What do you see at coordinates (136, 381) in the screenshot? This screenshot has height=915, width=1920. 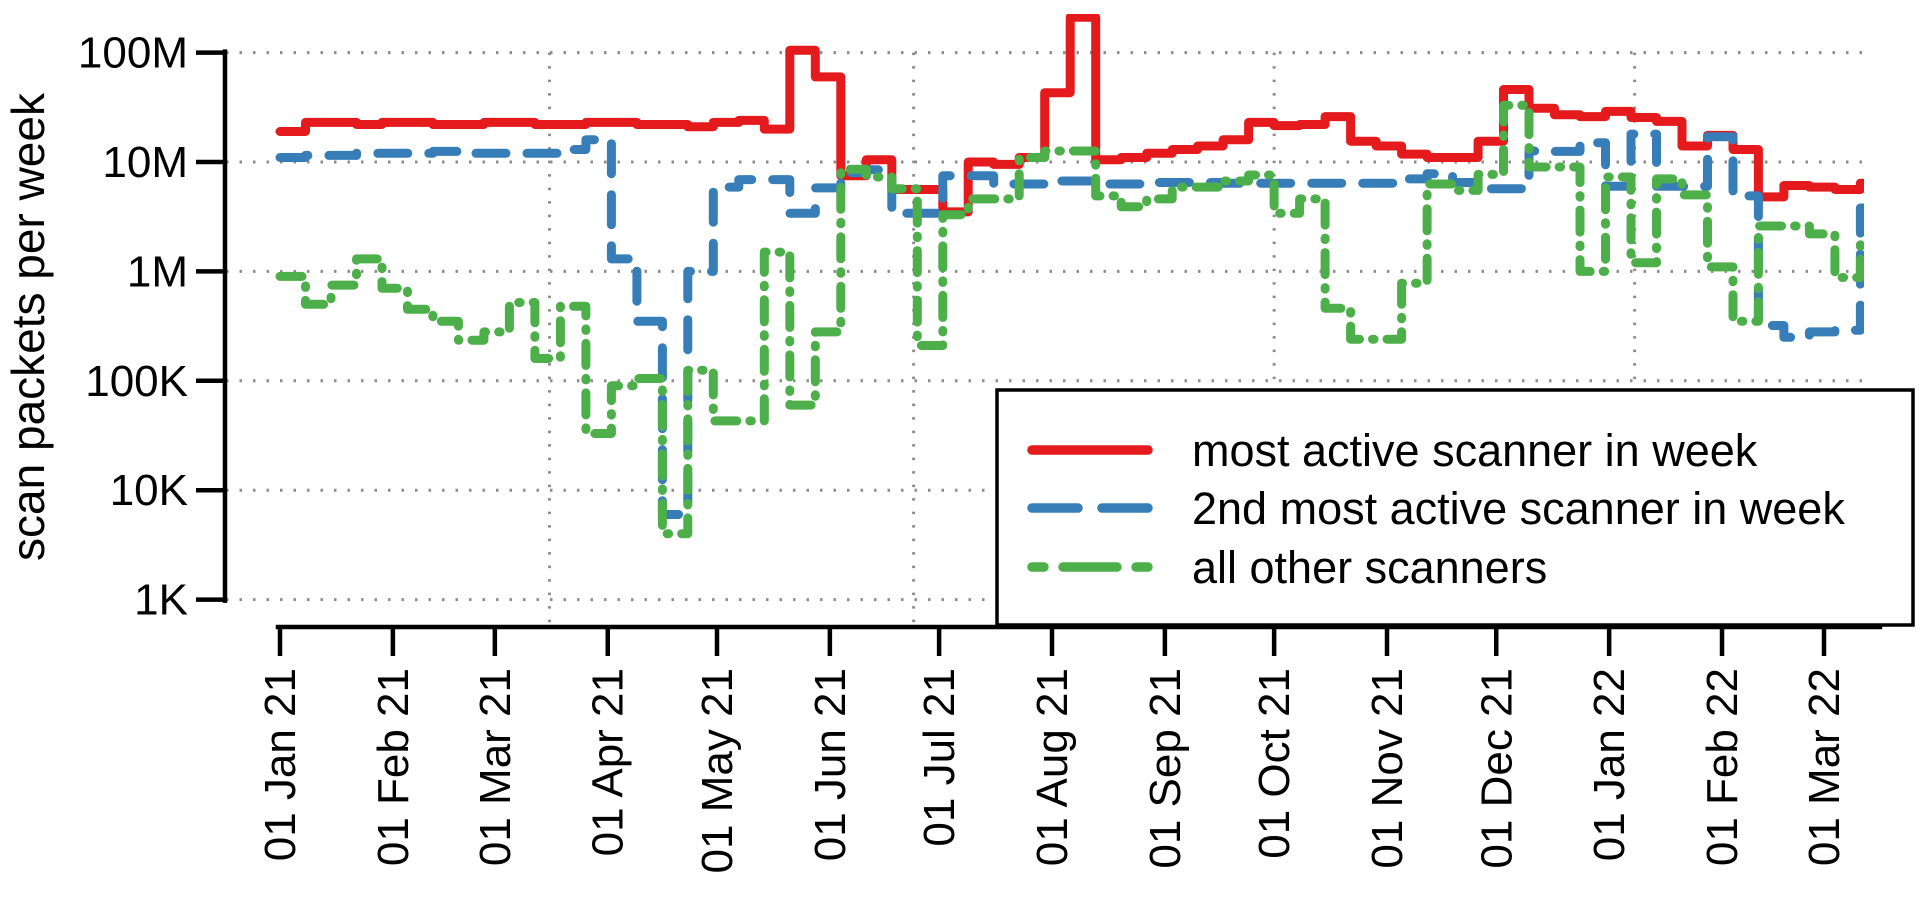 I see `y-tick-label: 100K` at bounding box center [136, 381].